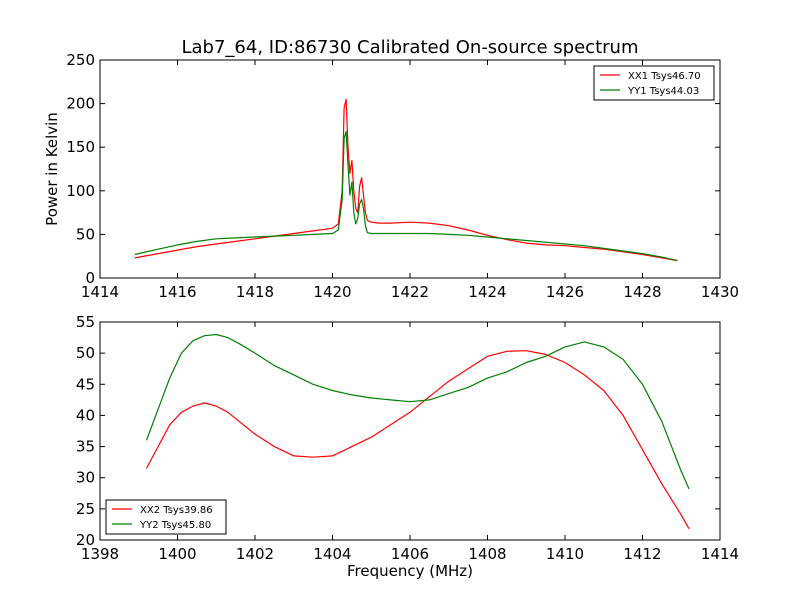  What do you see at coordinates (177, 554) in the screenshot?
I see `x-tick-label-2-1: 1400` at bounding box center [177, 554].